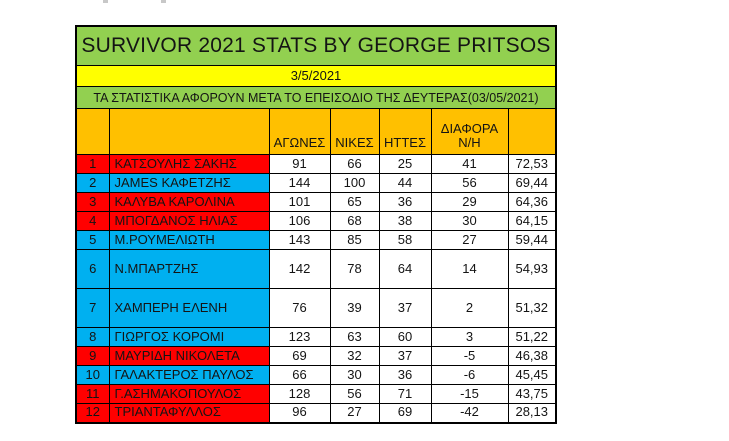 This screenshot has width=729, height=441. I want to click on name-cell: ΓΑΛΑΚΤΕΡΟΣ ΠΑΥΛΟΣ, so click(189, 375).